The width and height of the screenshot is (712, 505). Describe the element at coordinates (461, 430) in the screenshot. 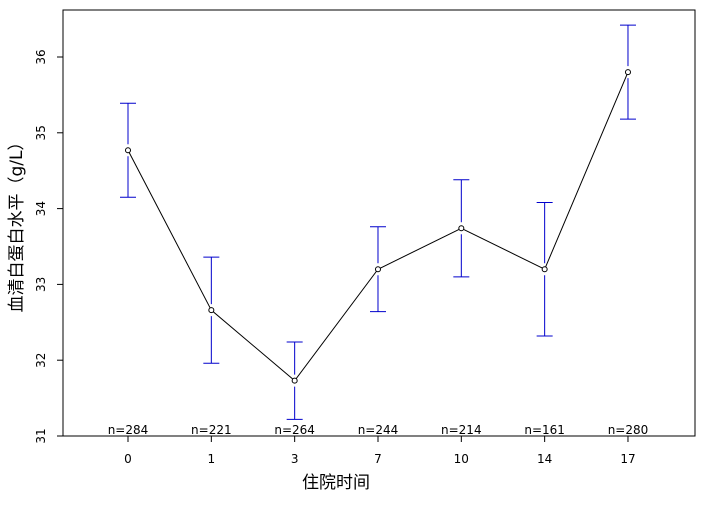

I see `sample-label: n=214` at that location.